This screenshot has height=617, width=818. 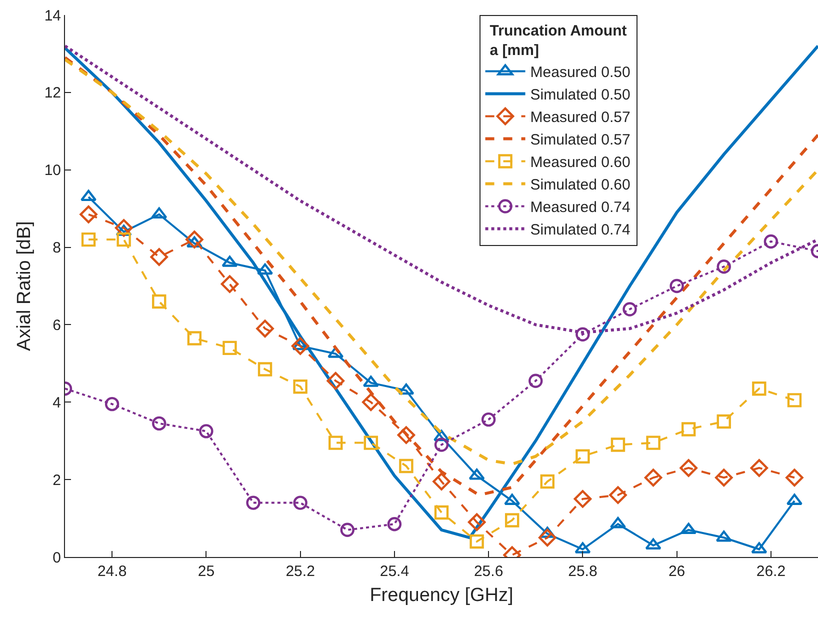 What do you see at coordinates (580, 207) in the screenshot?
I see `legend-label: Measured 0.74` at bounding box center [580, 207].